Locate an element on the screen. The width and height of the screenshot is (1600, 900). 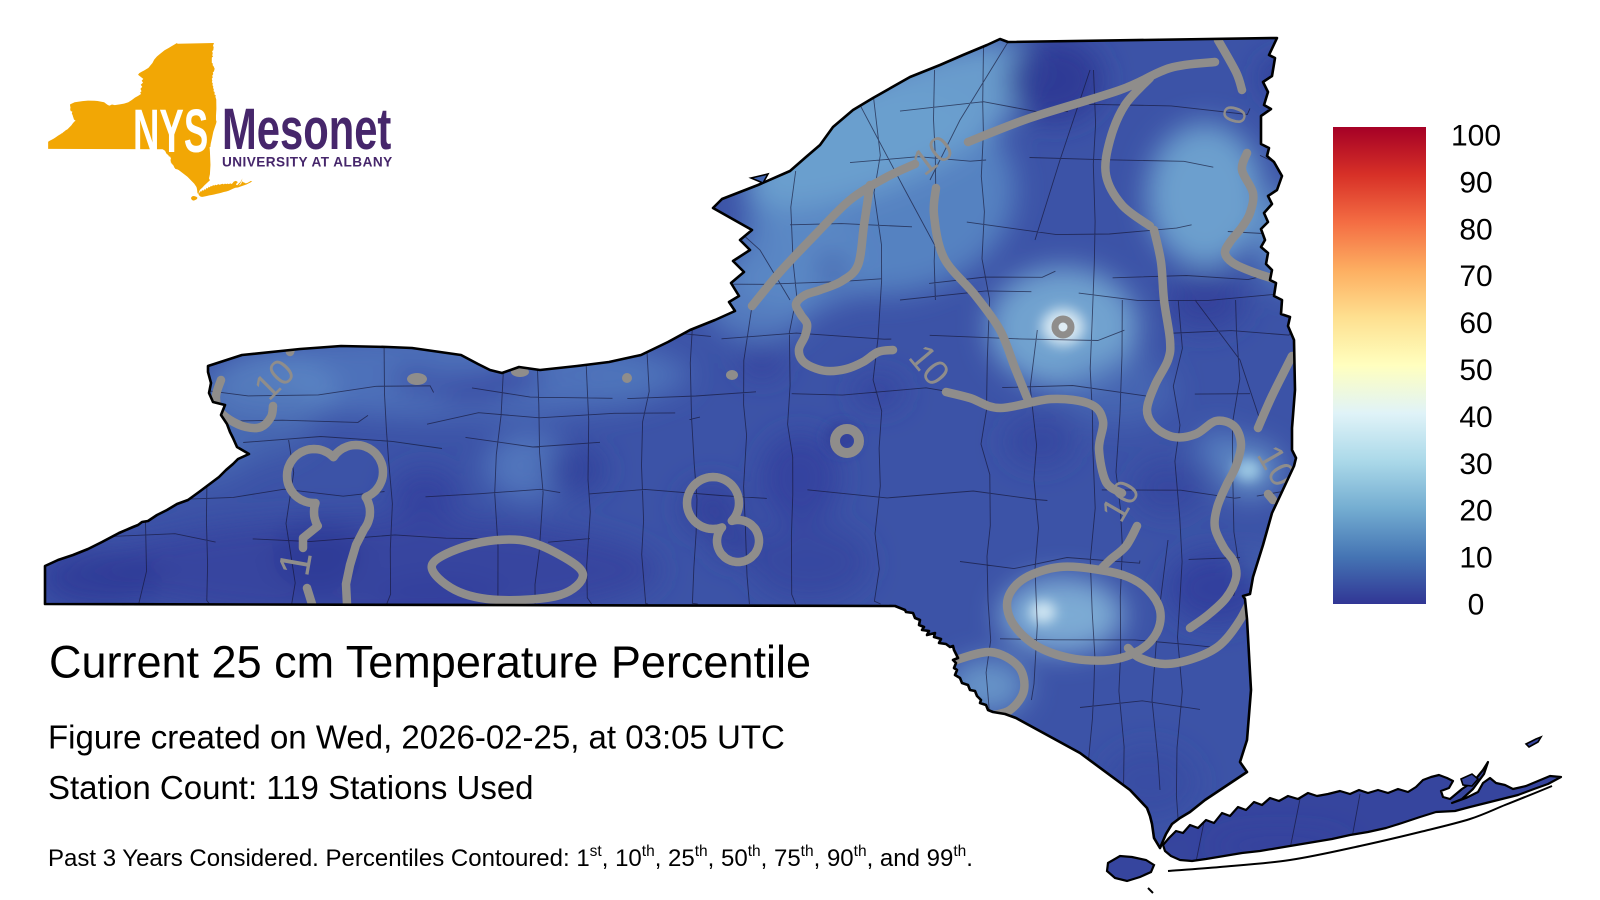
svg-text: Mesonet is located at coordinates (306, 128).